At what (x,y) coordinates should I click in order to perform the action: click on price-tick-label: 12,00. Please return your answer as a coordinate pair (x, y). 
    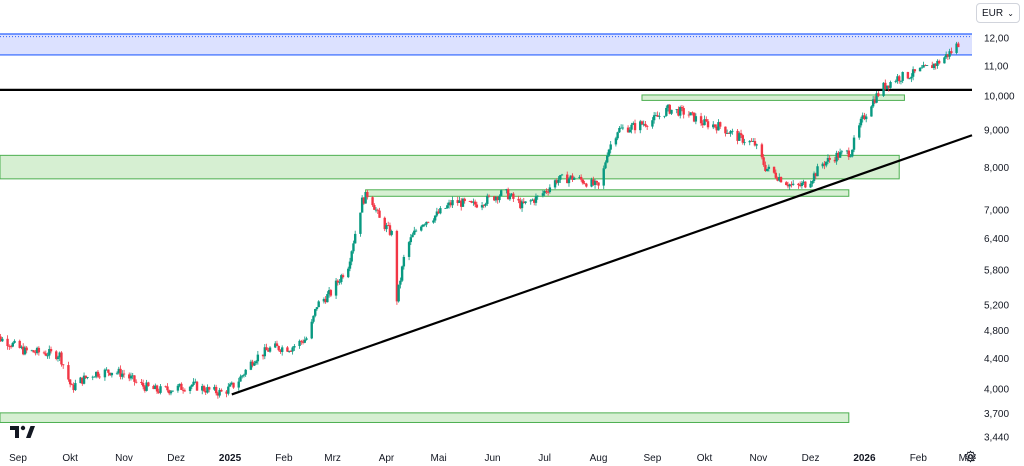
    Looking at the image, I should click on (996, 39).